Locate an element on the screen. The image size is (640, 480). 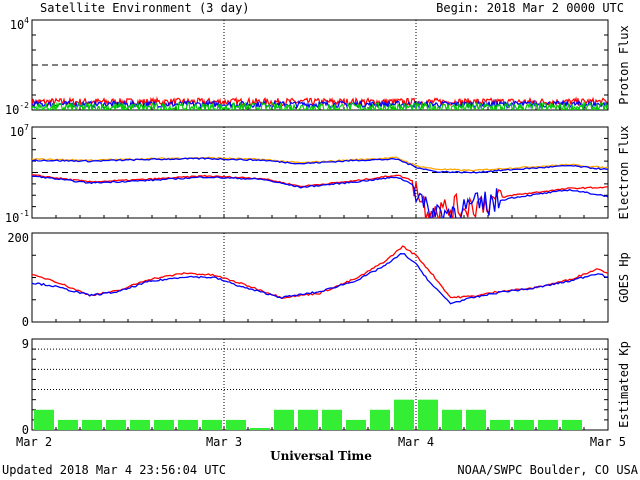
credit: NOAA/SWPC Boulder, CO USA is located at coordinates (547, 470).